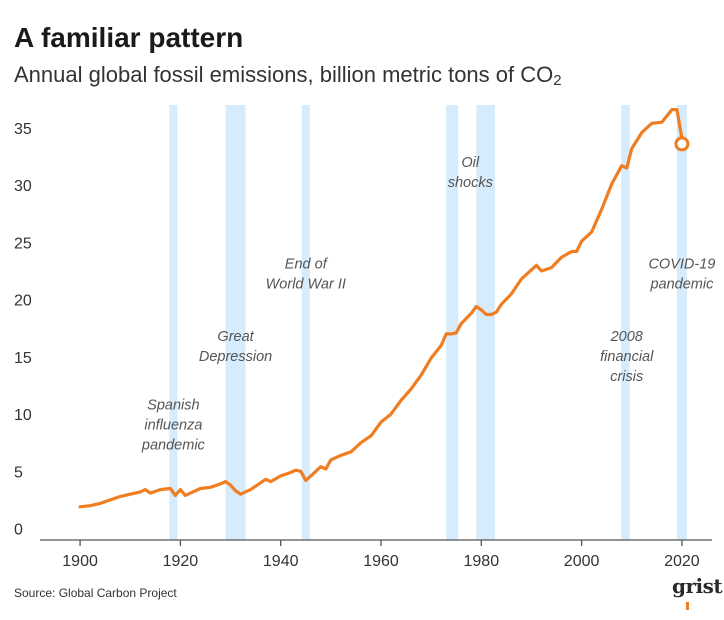 This screenshot has width=724, height=620. What do you see at coordinates (23, 129) in the screenshot?
I see `y-tick-label-35: 35` at bounding box center [23, 129].